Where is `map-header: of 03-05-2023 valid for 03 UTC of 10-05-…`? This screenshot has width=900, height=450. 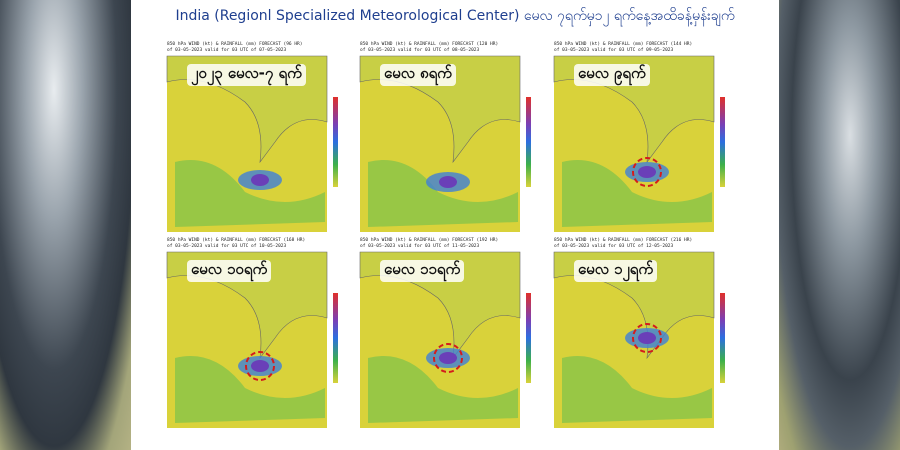 map-header: of 03-05-2023 valid for 03 UTC of 10-05-… is located at coordinates (227, 246).